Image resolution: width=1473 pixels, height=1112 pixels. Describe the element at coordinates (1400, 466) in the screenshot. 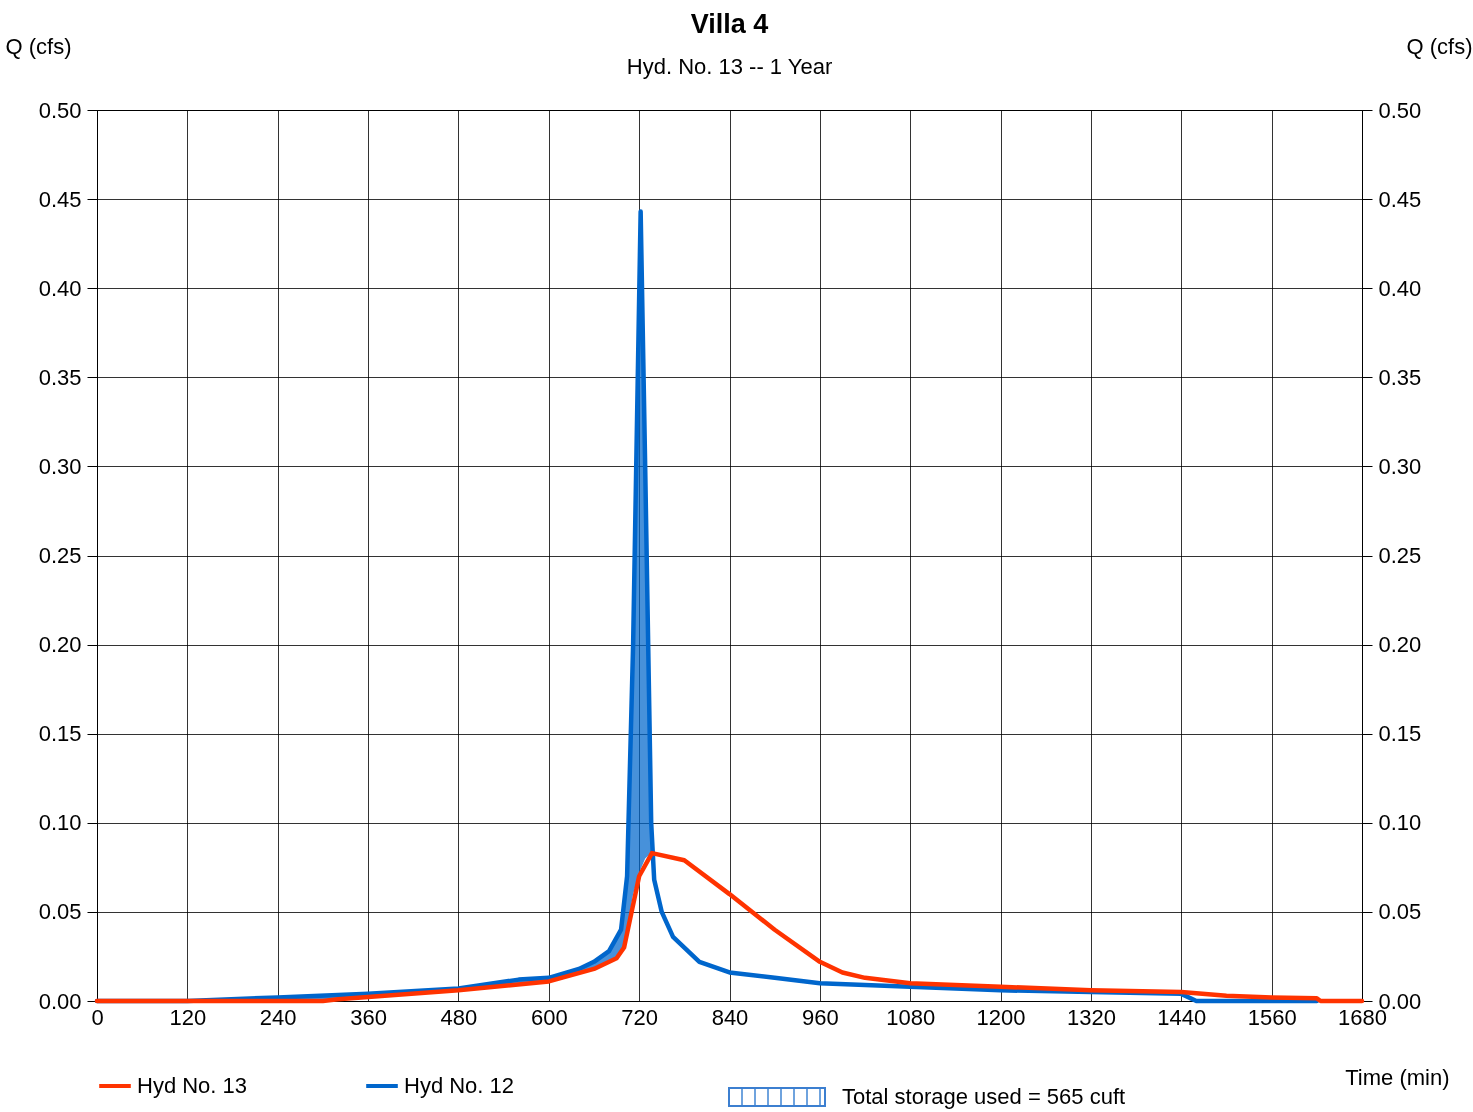

I see `y2-tick-label: 0.30` at that location.